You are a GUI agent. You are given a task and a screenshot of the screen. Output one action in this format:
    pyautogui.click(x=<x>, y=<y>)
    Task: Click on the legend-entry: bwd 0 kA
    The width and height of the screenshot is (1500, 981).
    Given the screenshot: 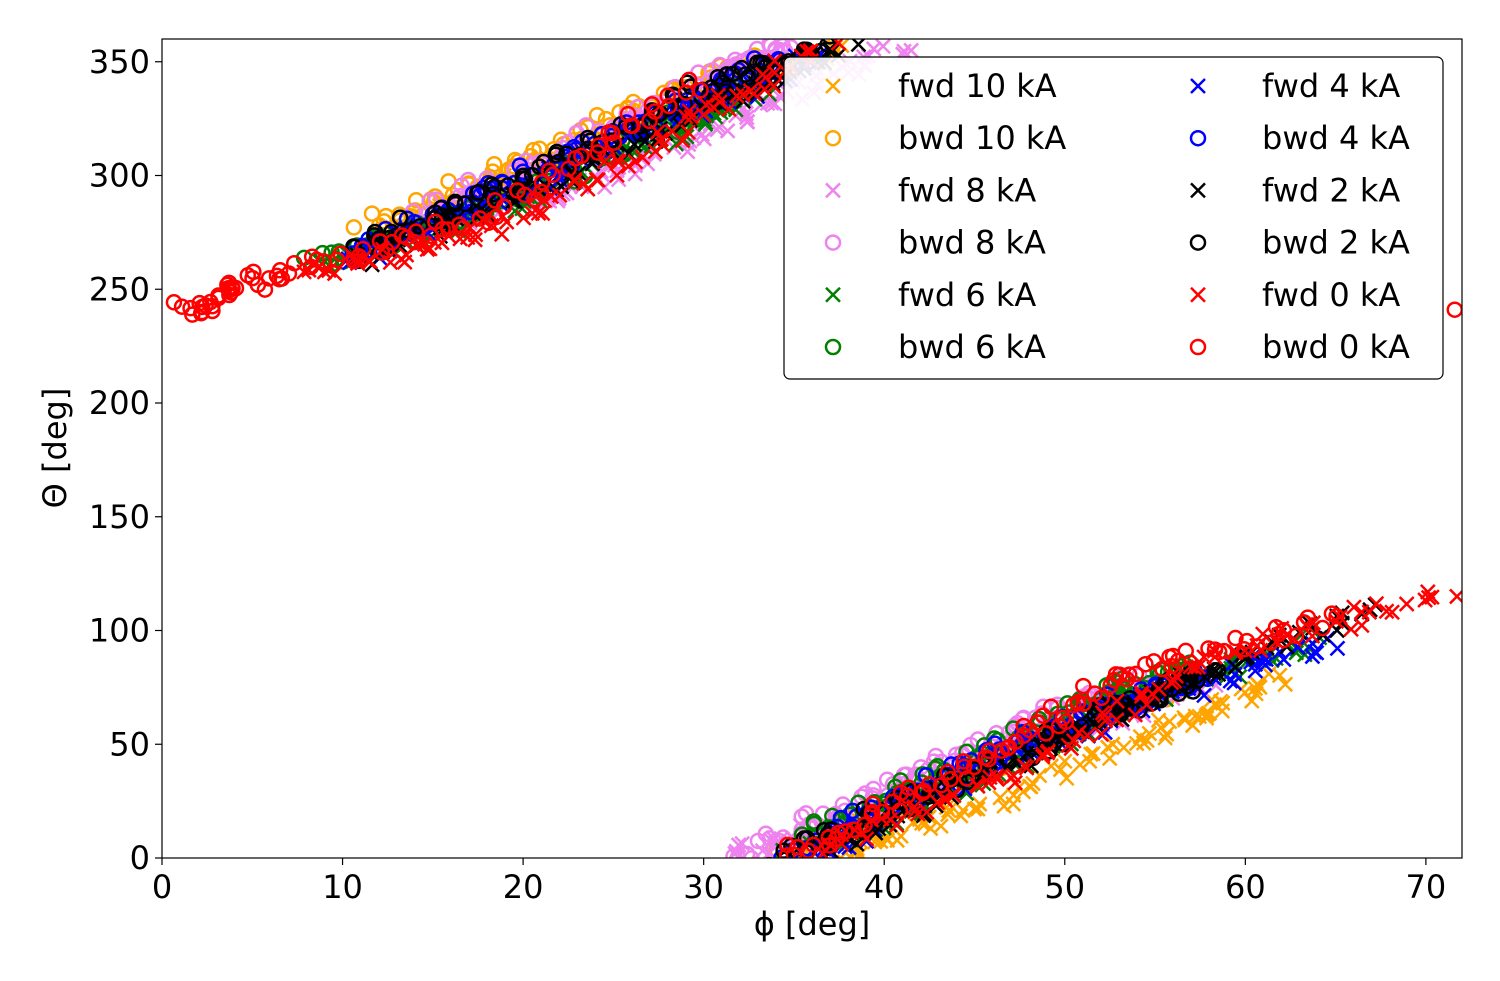 What is the action you would take?
    pyautogui.click(x=1299, y=347)
    